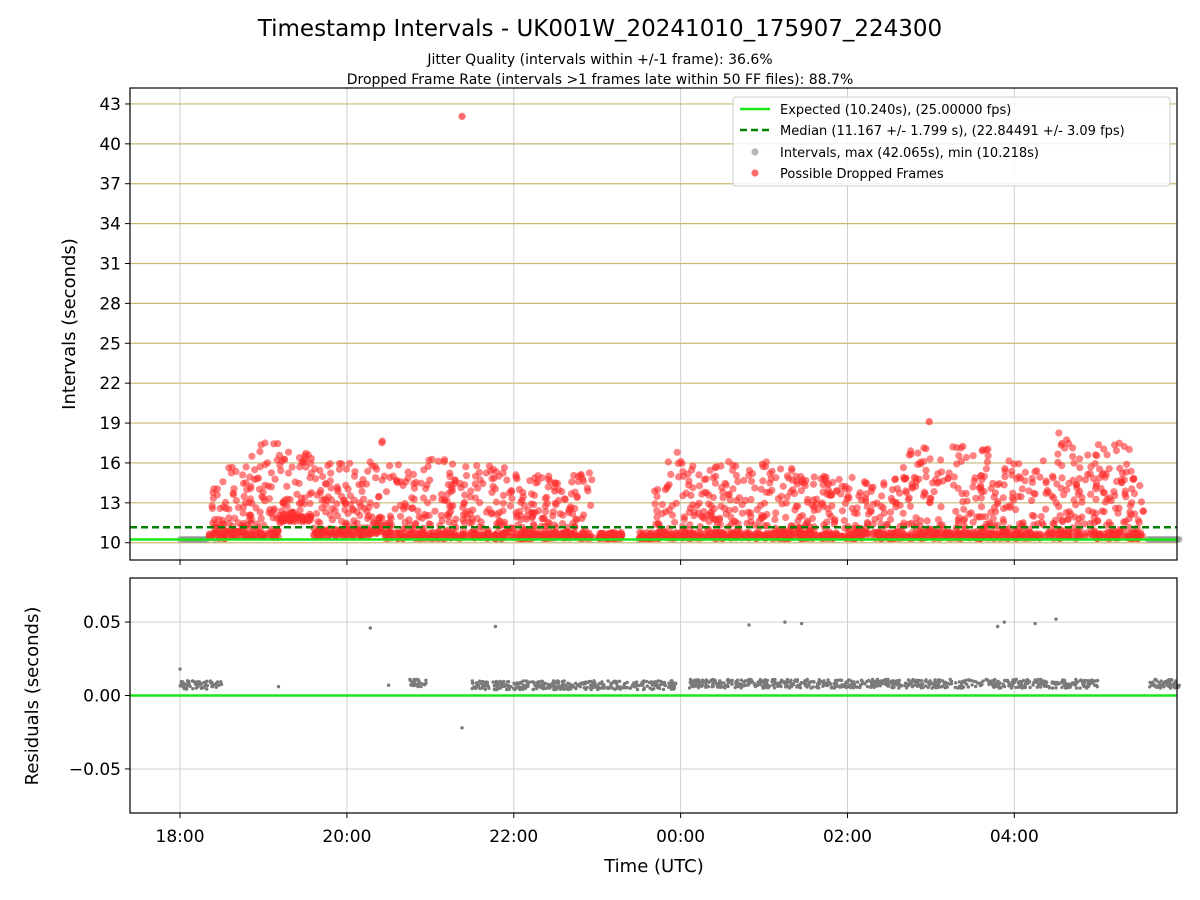 The height and width of the screenshot is (900, 1200). I want to click on time-x-tick-label: 18:00, so click(180, 837).